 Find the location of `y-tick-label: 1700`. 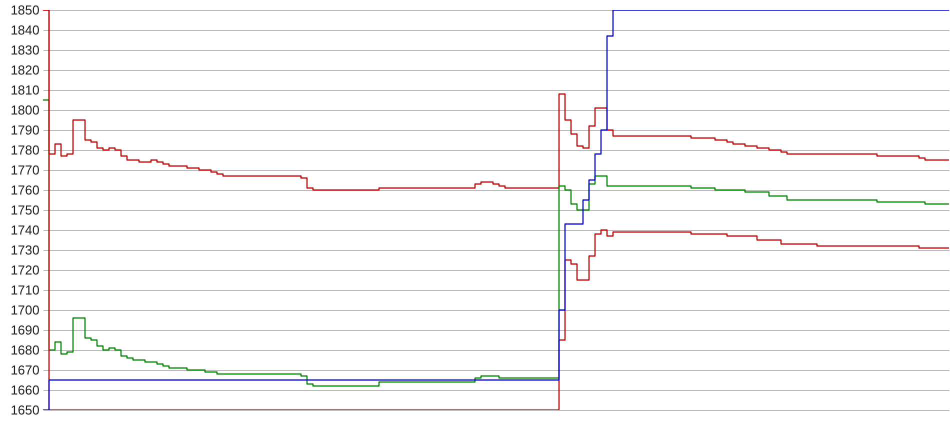

y-tick-label: 1700 is located at coordinates (25, 310).